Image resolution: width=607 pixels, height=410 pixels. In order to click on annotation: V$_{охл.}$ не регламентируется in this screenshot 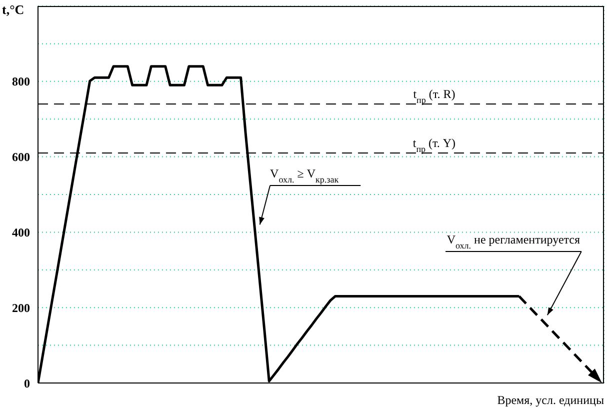, I will do `click(513, 241)`.